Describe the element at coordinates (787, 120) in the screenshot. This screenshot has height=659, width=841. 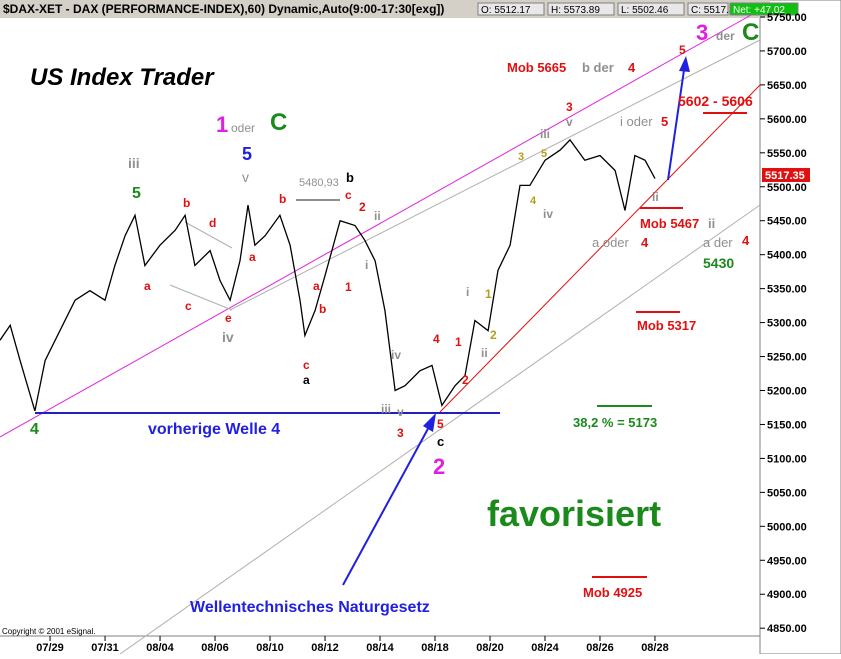
I see `y-tick-label: 5600.00` at that location.